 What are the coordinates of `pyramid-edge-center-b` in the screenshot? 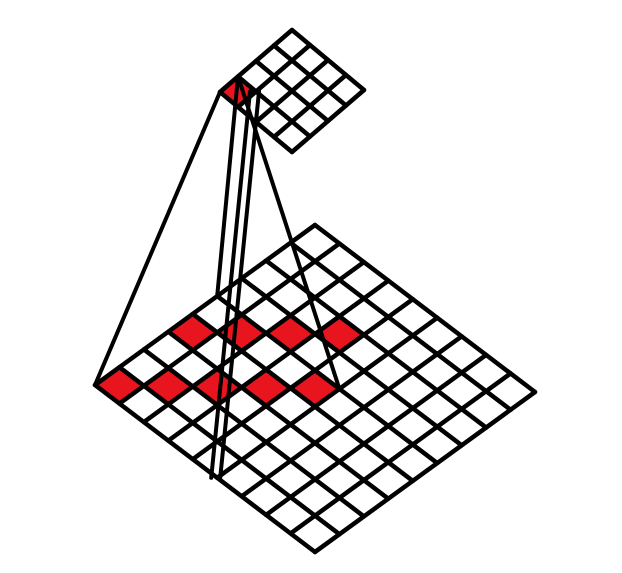 It's located at (239, 284).